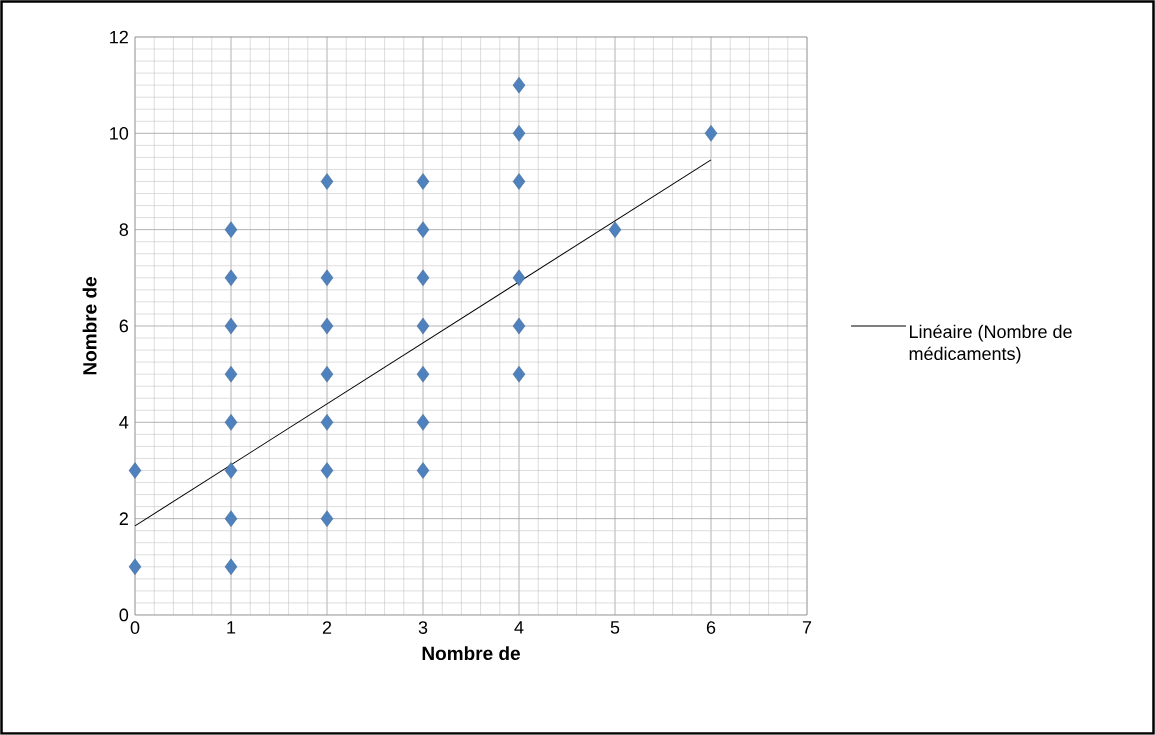 The height and width of the screenshot is (735, 1155). Describe the element at coordinates (615, 627) in the screenshot. I see `x-tick-label: 5` at that location.